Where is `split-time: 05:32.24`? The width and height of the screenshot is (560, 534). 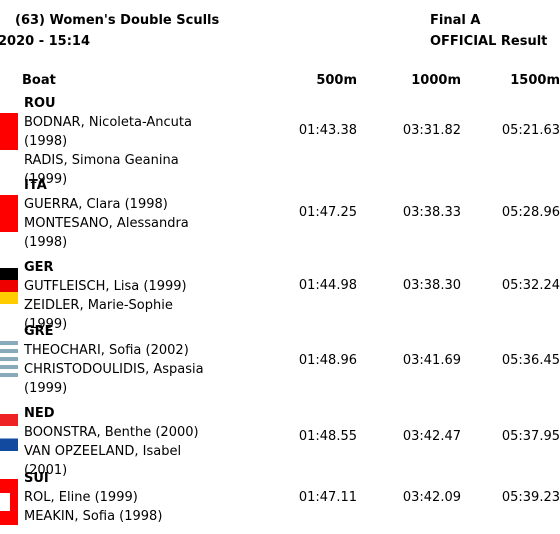 split-time: 05:32.24 is located at coordinates (530, 285).